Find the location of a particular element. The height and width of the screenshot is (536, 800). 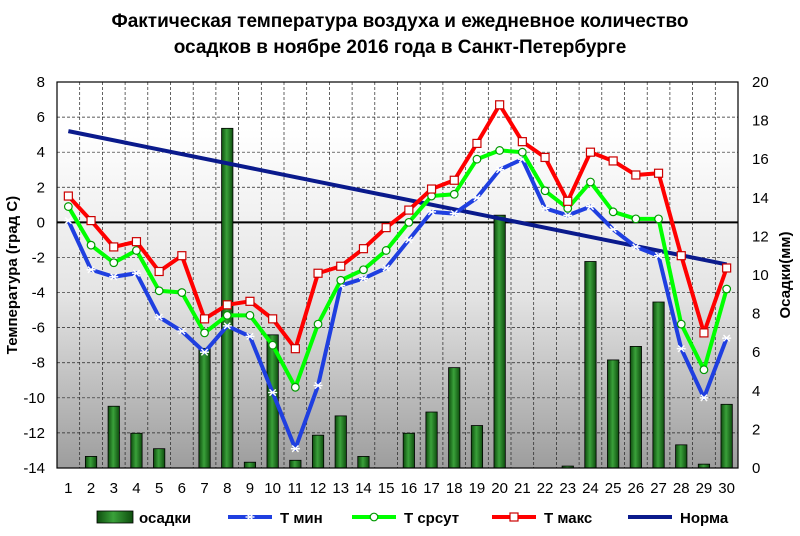

x-tick-label: 25 is located at coordinates (613, 488).